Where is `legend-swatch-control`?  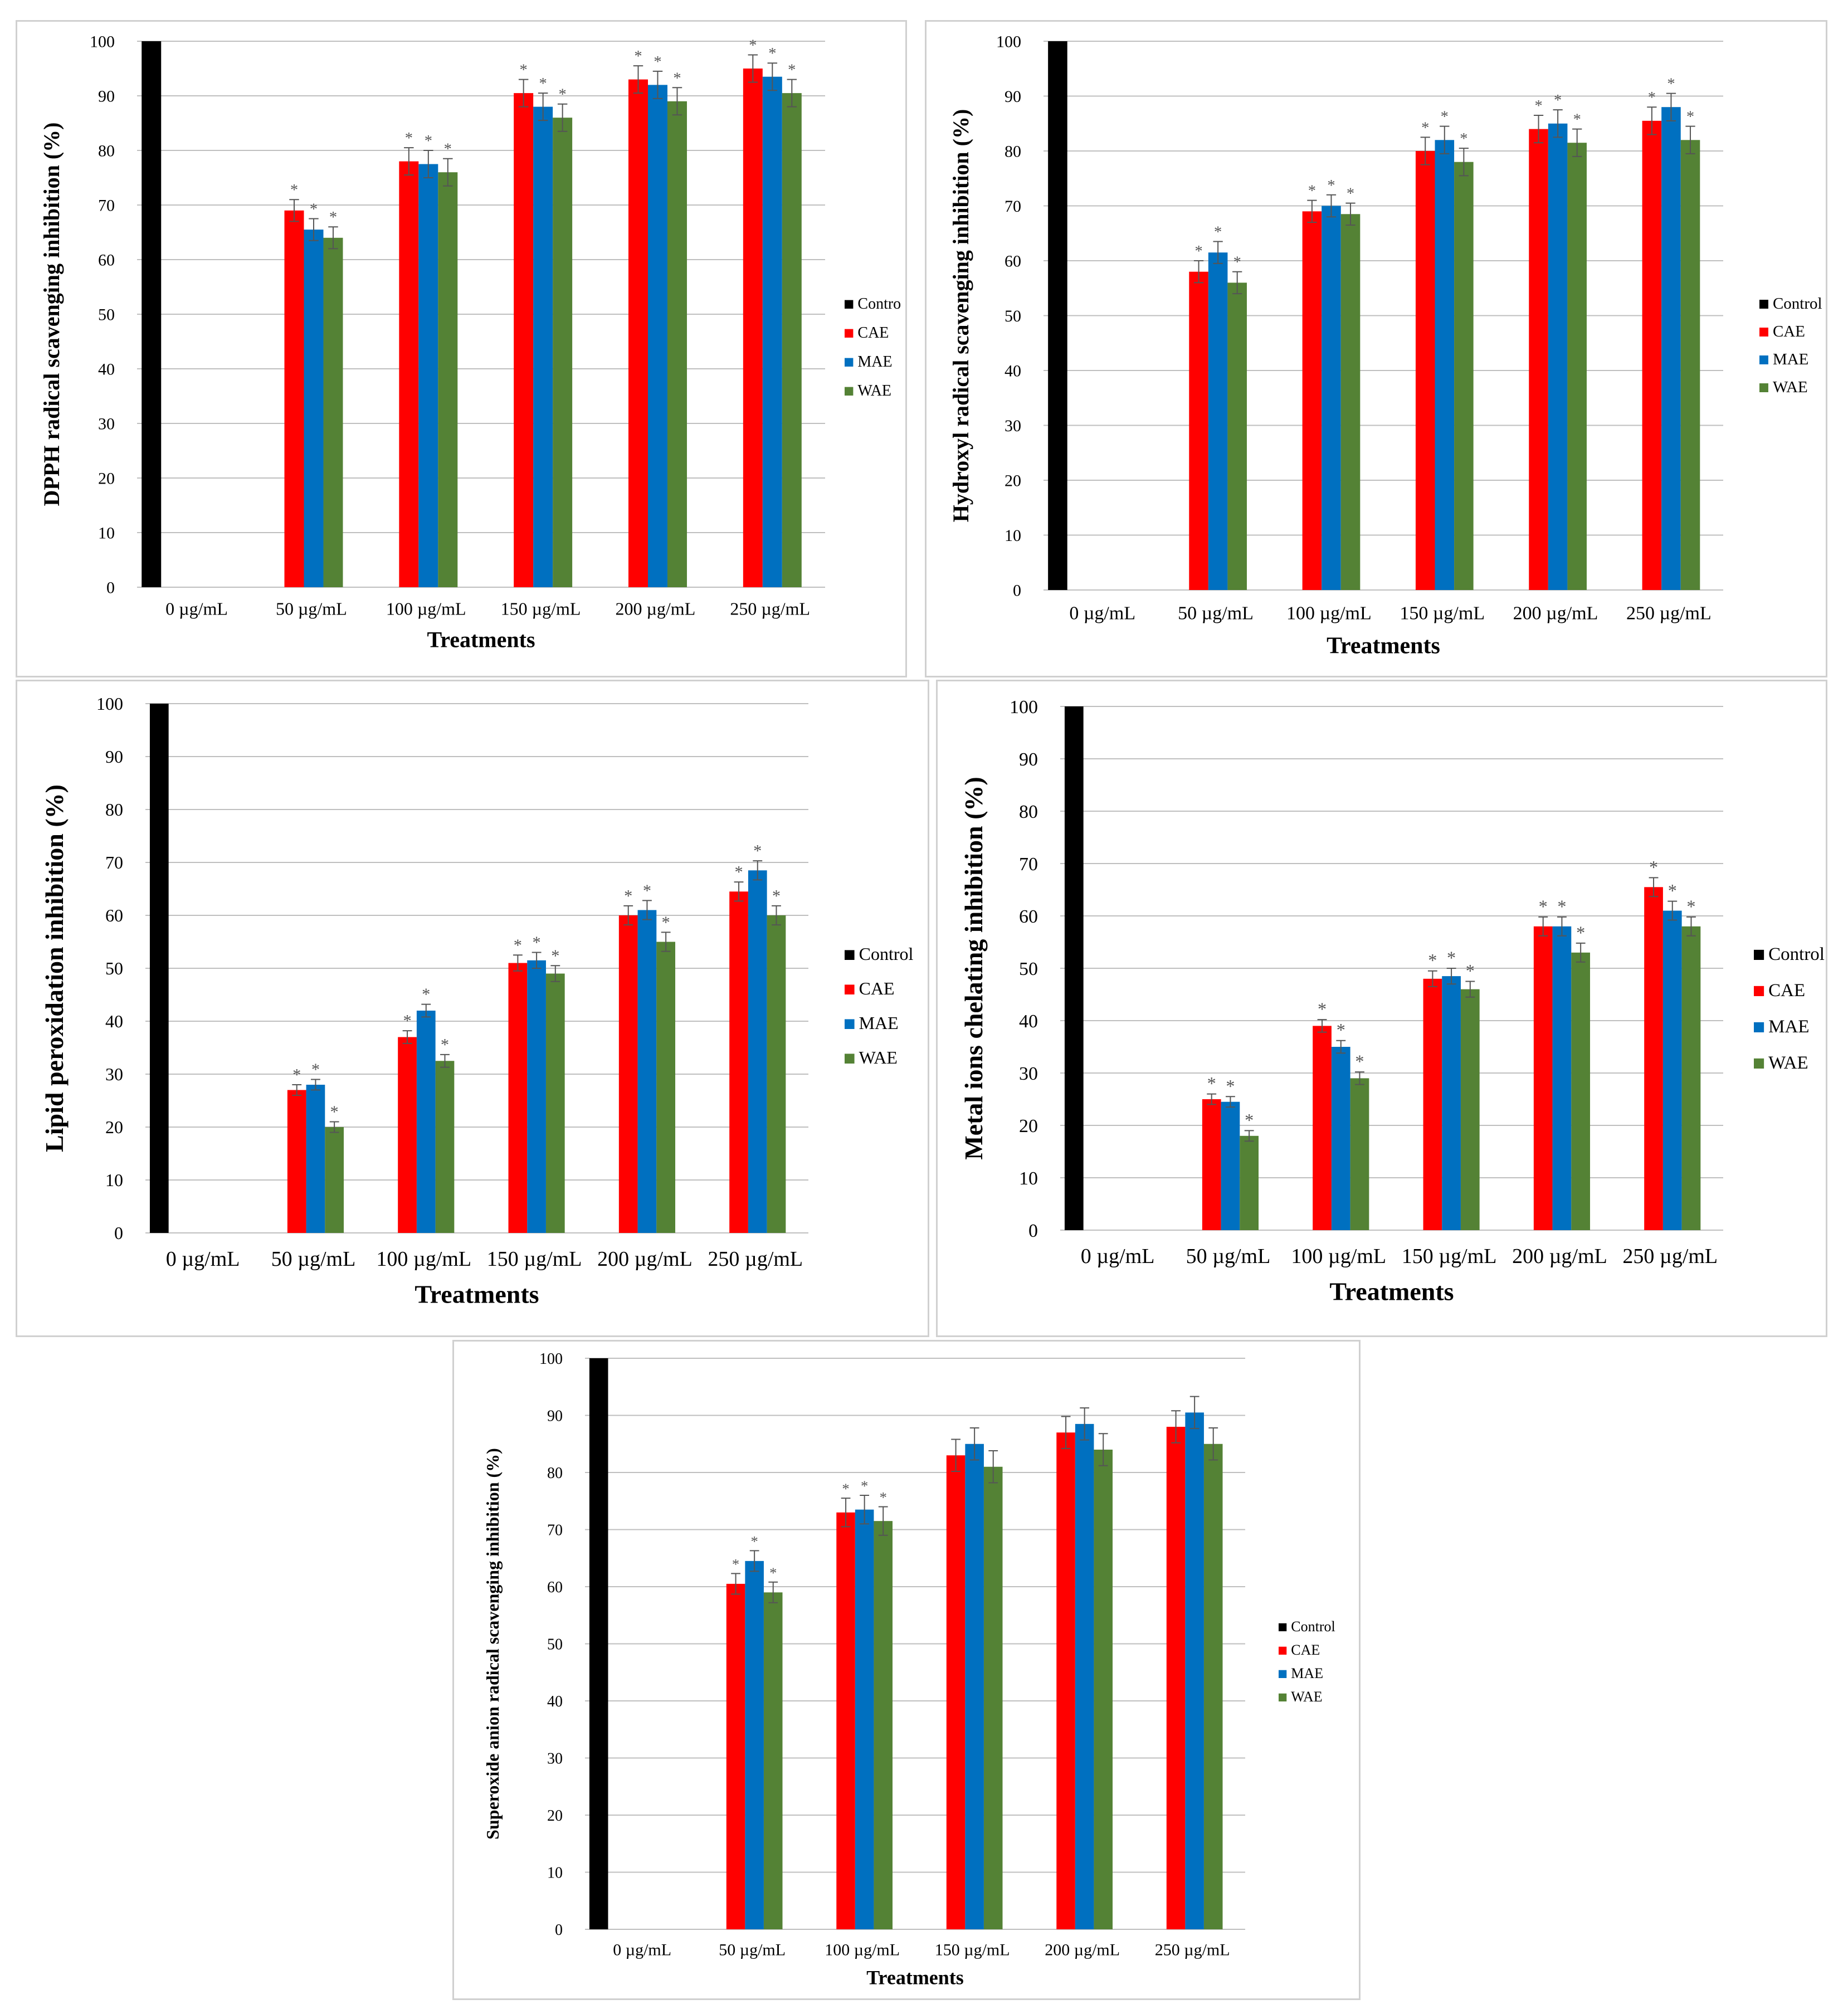 legend-swatch-control is located at coordinates (1283, 1627).